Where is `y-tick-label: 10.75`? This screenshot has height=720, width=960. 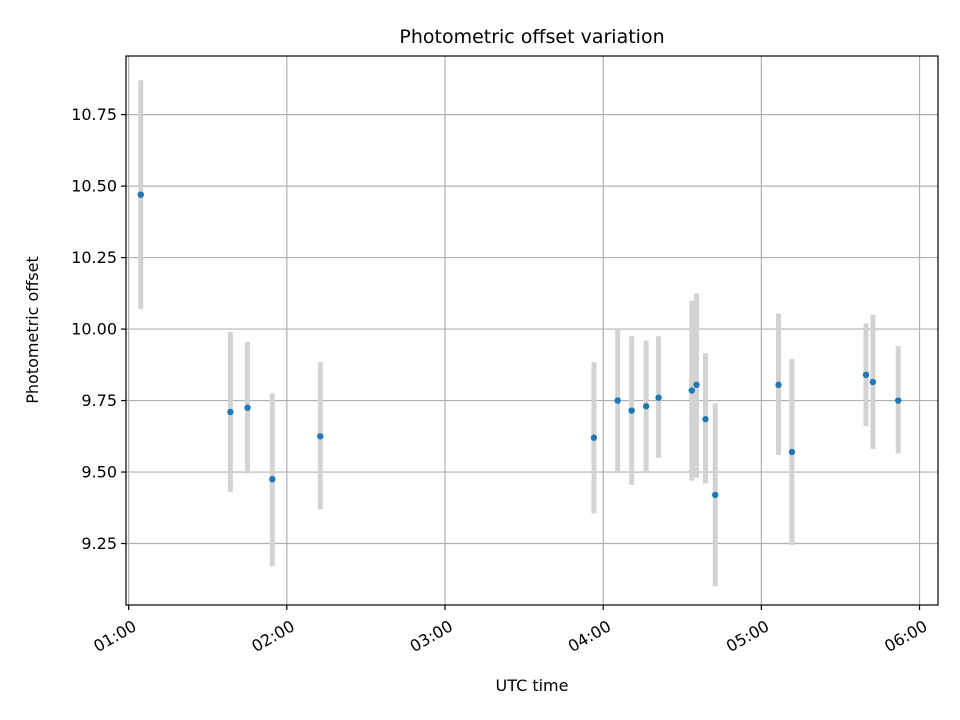
y-tick-label: 10.75 is located at coordinates (94, 114).